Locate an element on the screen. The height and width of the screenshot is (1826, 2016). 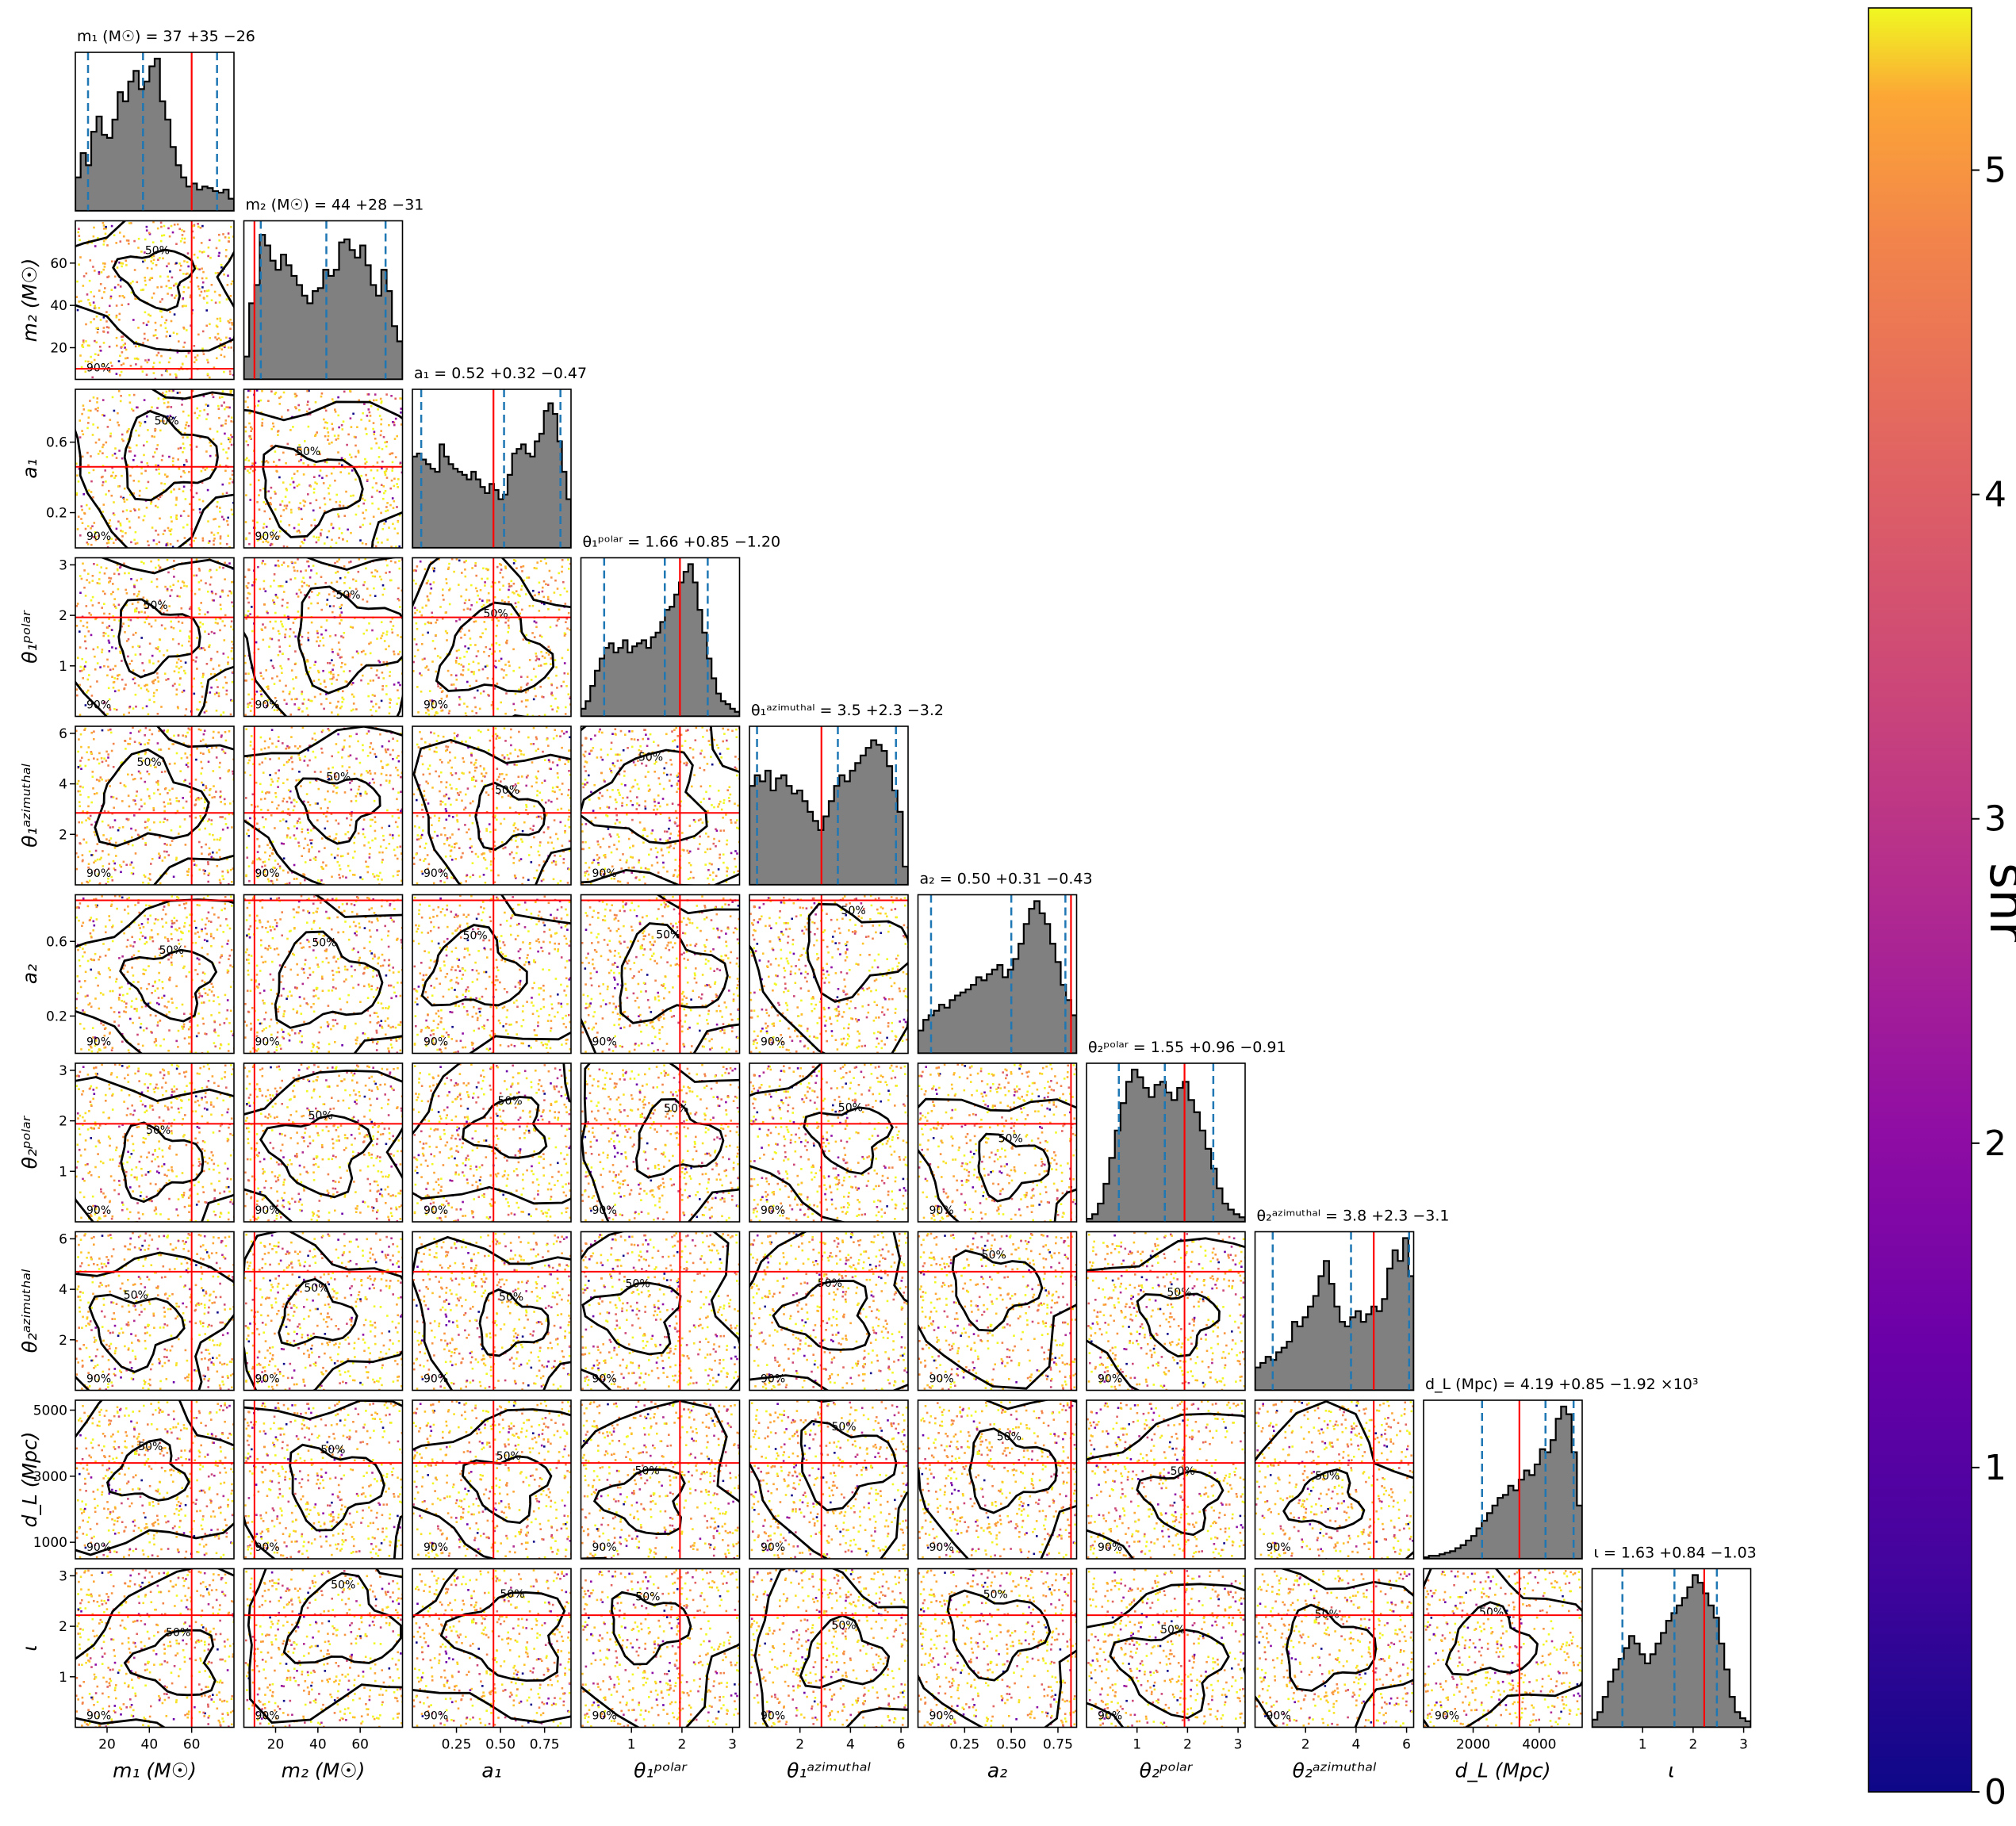
y-tick-label: 4 is located at coordinates (63, 785).